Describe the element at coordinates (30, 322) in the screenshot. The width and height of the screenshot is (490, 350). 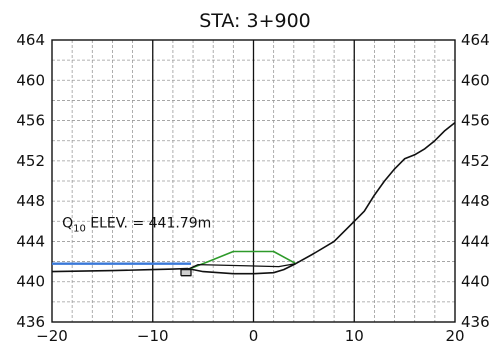
I see `y-tick-label-left: 436` at that location.